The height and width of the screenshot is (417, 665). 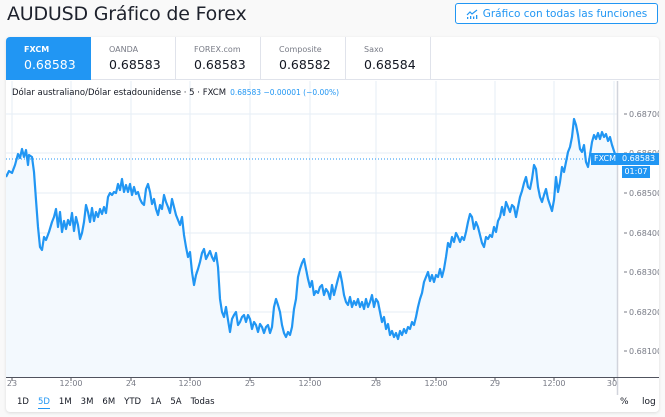 I want to click on range-5d: 5D, so click(x=43, y=403).